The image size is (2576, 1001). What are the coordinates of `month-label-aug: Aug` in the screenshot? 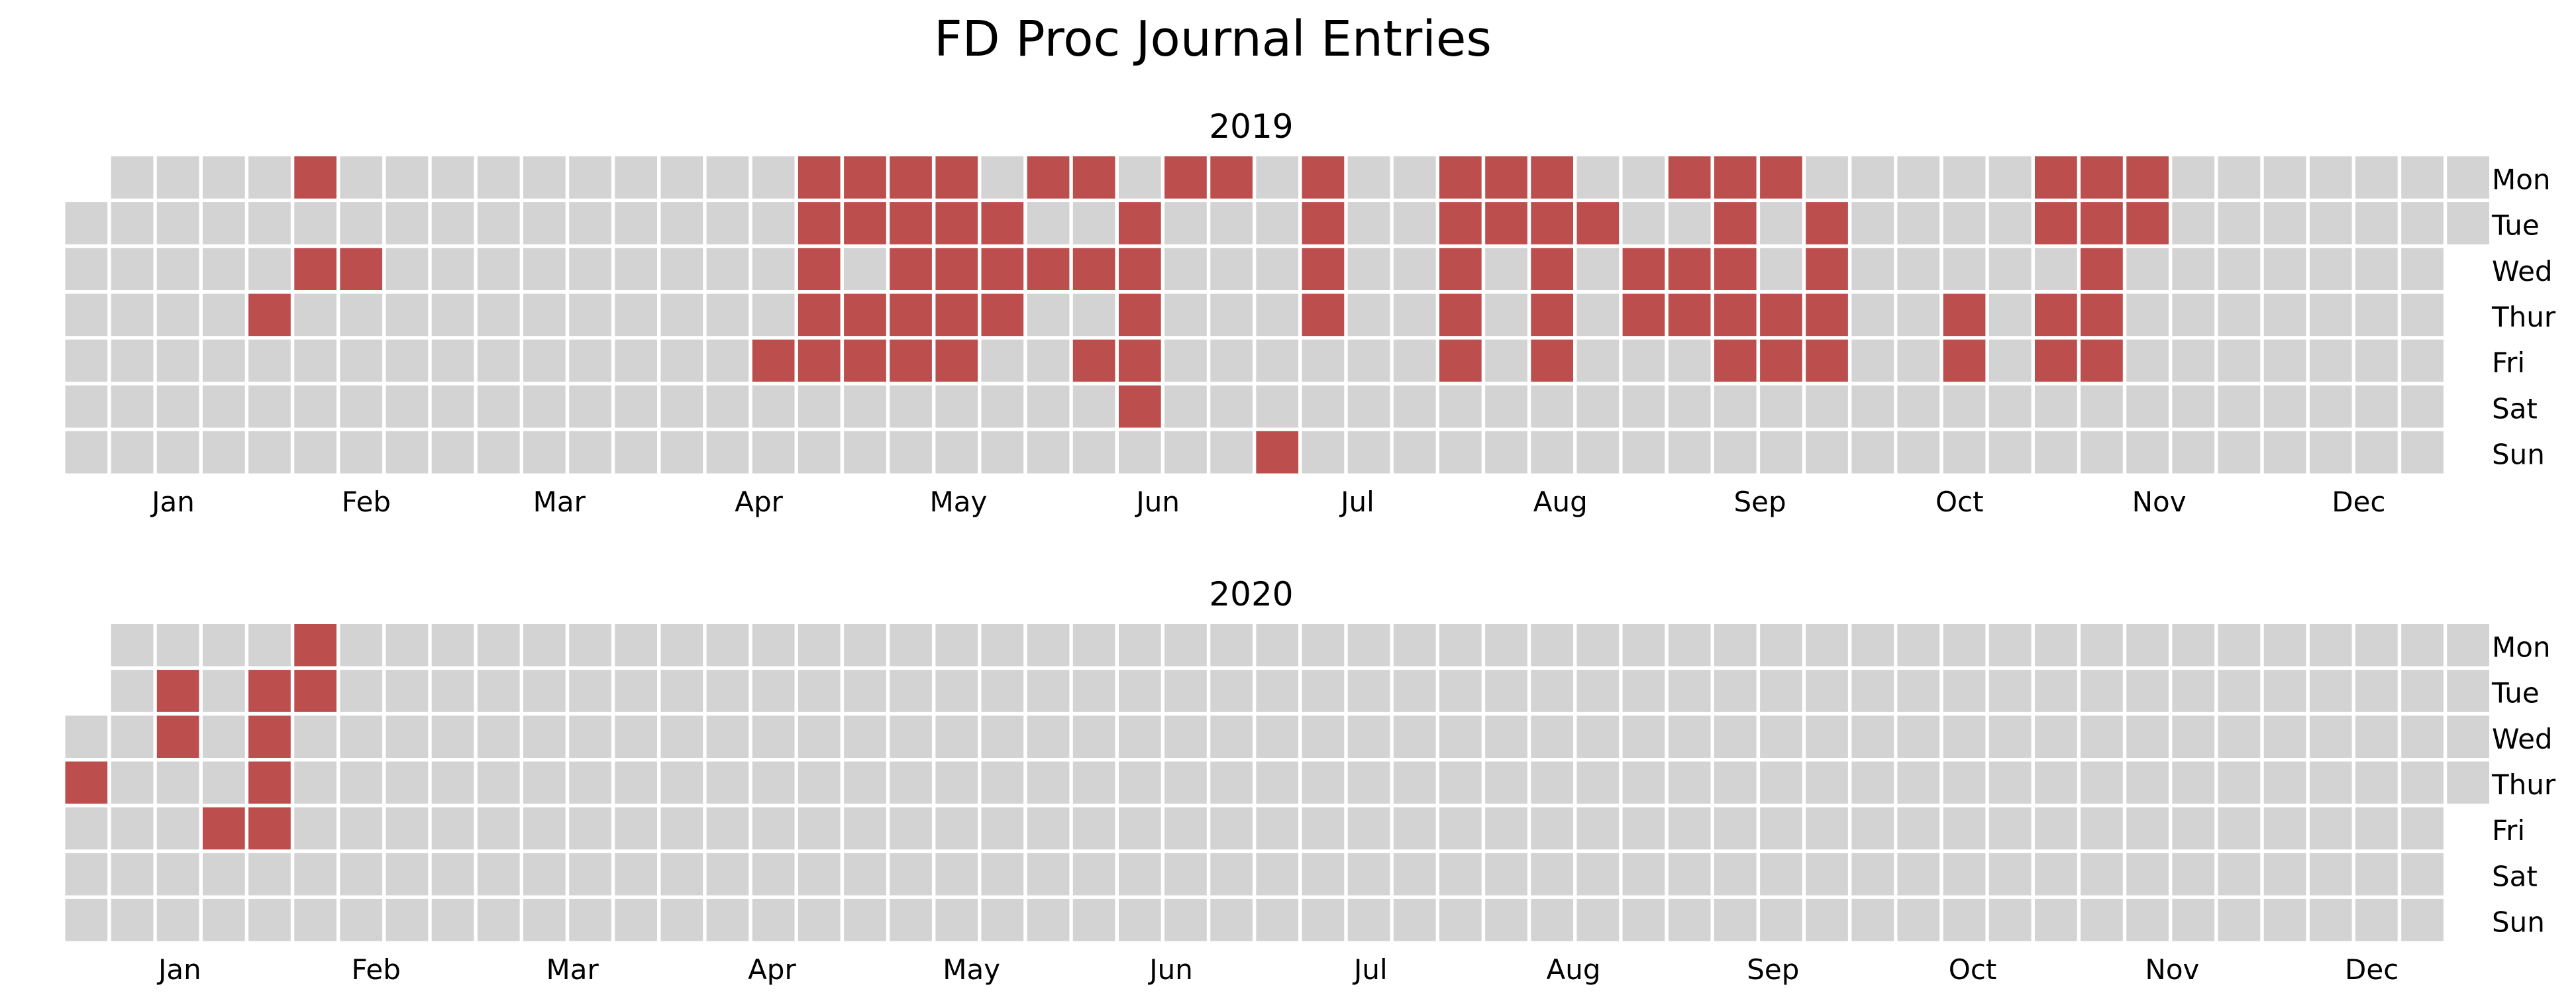 It's located at (1560, 502).